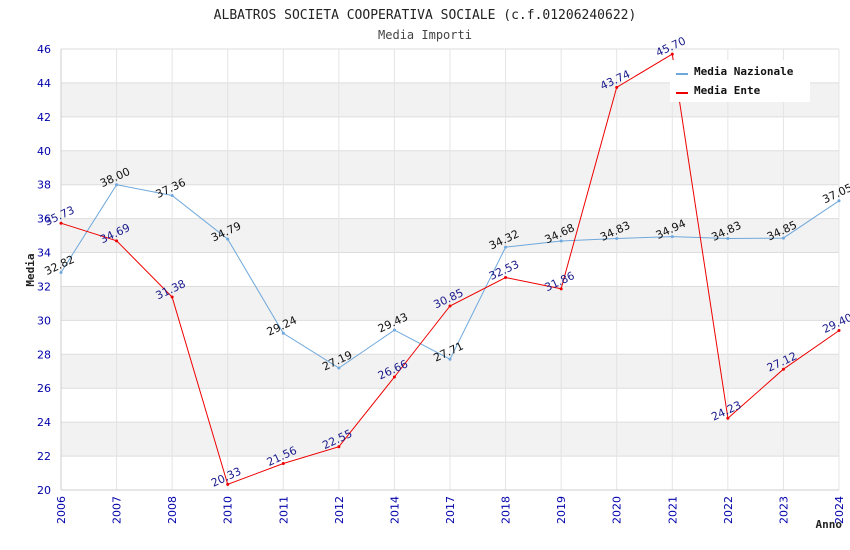 This screenshot has width=850, height=550. Describe the element at coordinates (339, 510) in the screenshot. I see `x-tick-label: 2012` at that location.